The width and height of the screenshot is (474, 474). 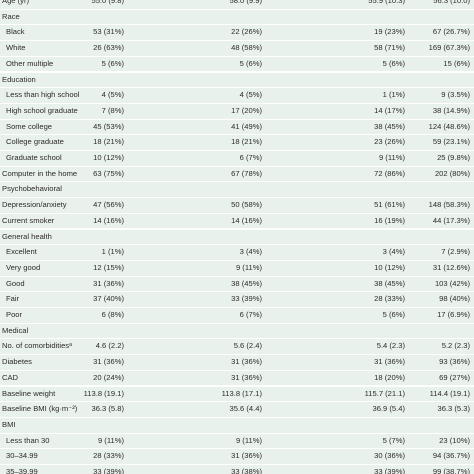 What do you see at coordinates (452, 283) in the screenshot?
I see `cell-value: 103 (42%)` at bounding box center [452, 283].